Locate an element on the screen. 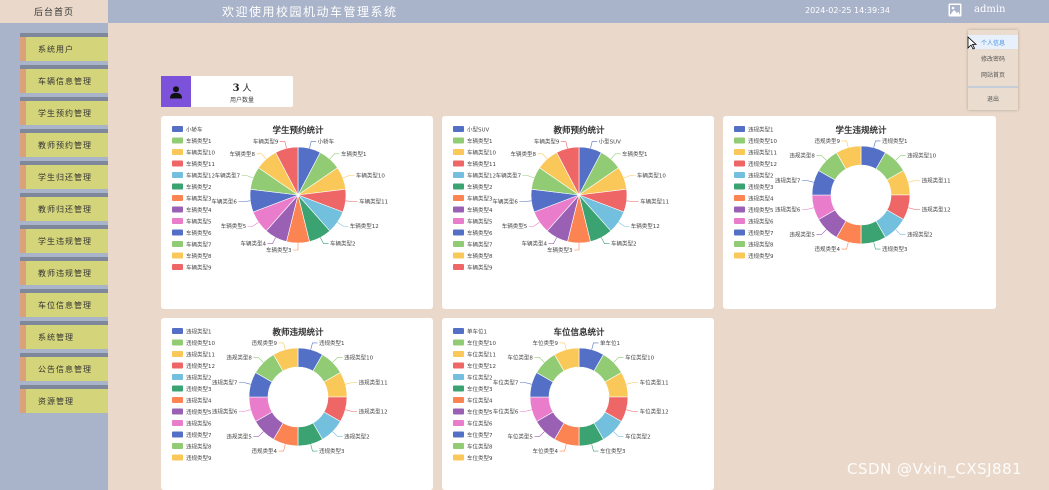 Image resolution: width=1049 pixels, height=490 pixels. legend-label: 车位类型8 is located at coordinates (480, 447).